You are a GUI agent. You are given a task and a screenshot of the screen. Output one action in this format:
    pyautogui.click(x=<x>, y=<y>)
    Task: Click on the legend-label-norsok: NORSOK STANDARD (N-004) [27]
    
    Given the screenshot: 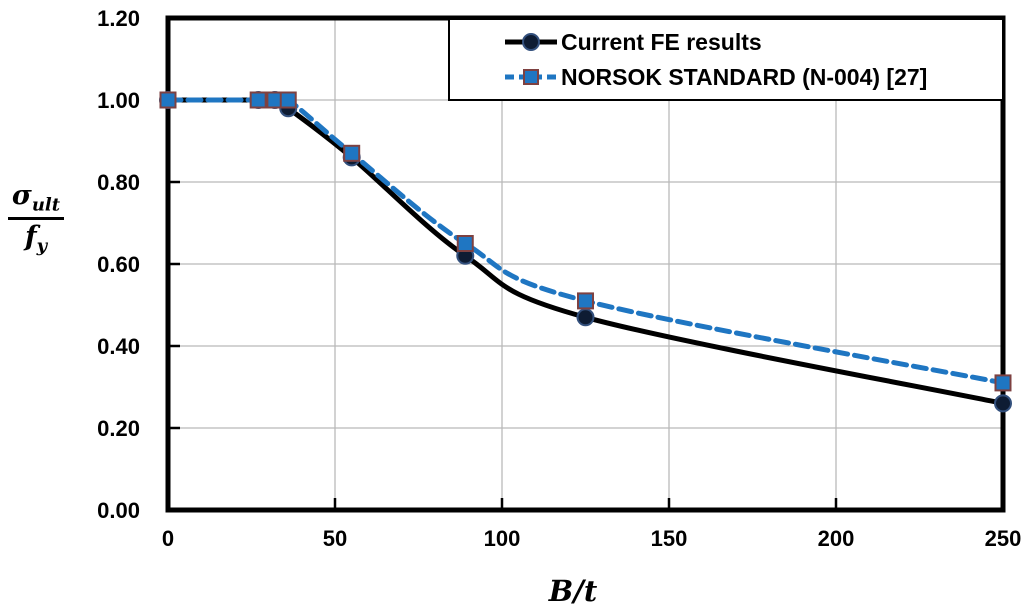 What is the action you would take?
    pyautogui.click(x=744, y=76)
    